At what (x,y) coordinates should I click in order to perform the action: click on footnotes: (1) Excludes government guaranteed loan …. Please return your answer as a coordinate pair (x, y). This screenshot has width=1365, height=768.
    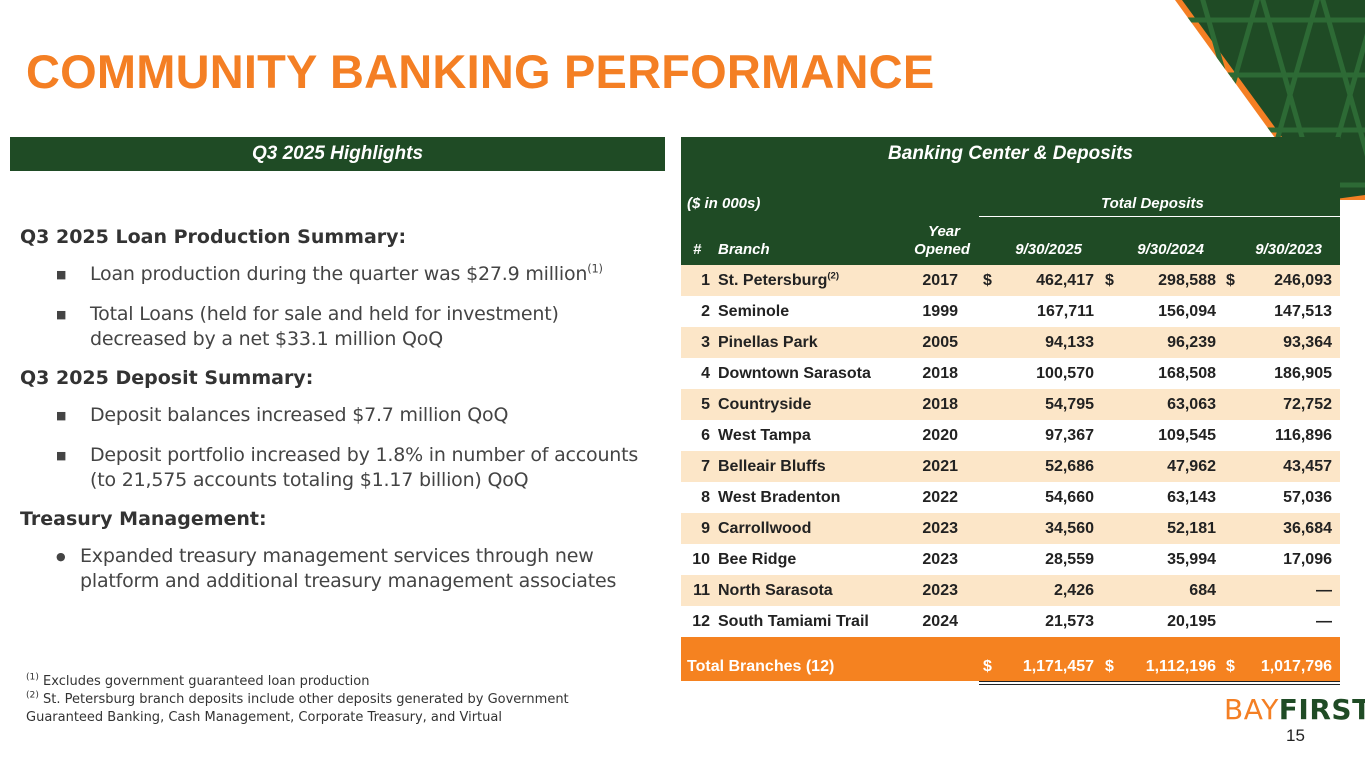
    Looking at the image, I should click on (297, 698).